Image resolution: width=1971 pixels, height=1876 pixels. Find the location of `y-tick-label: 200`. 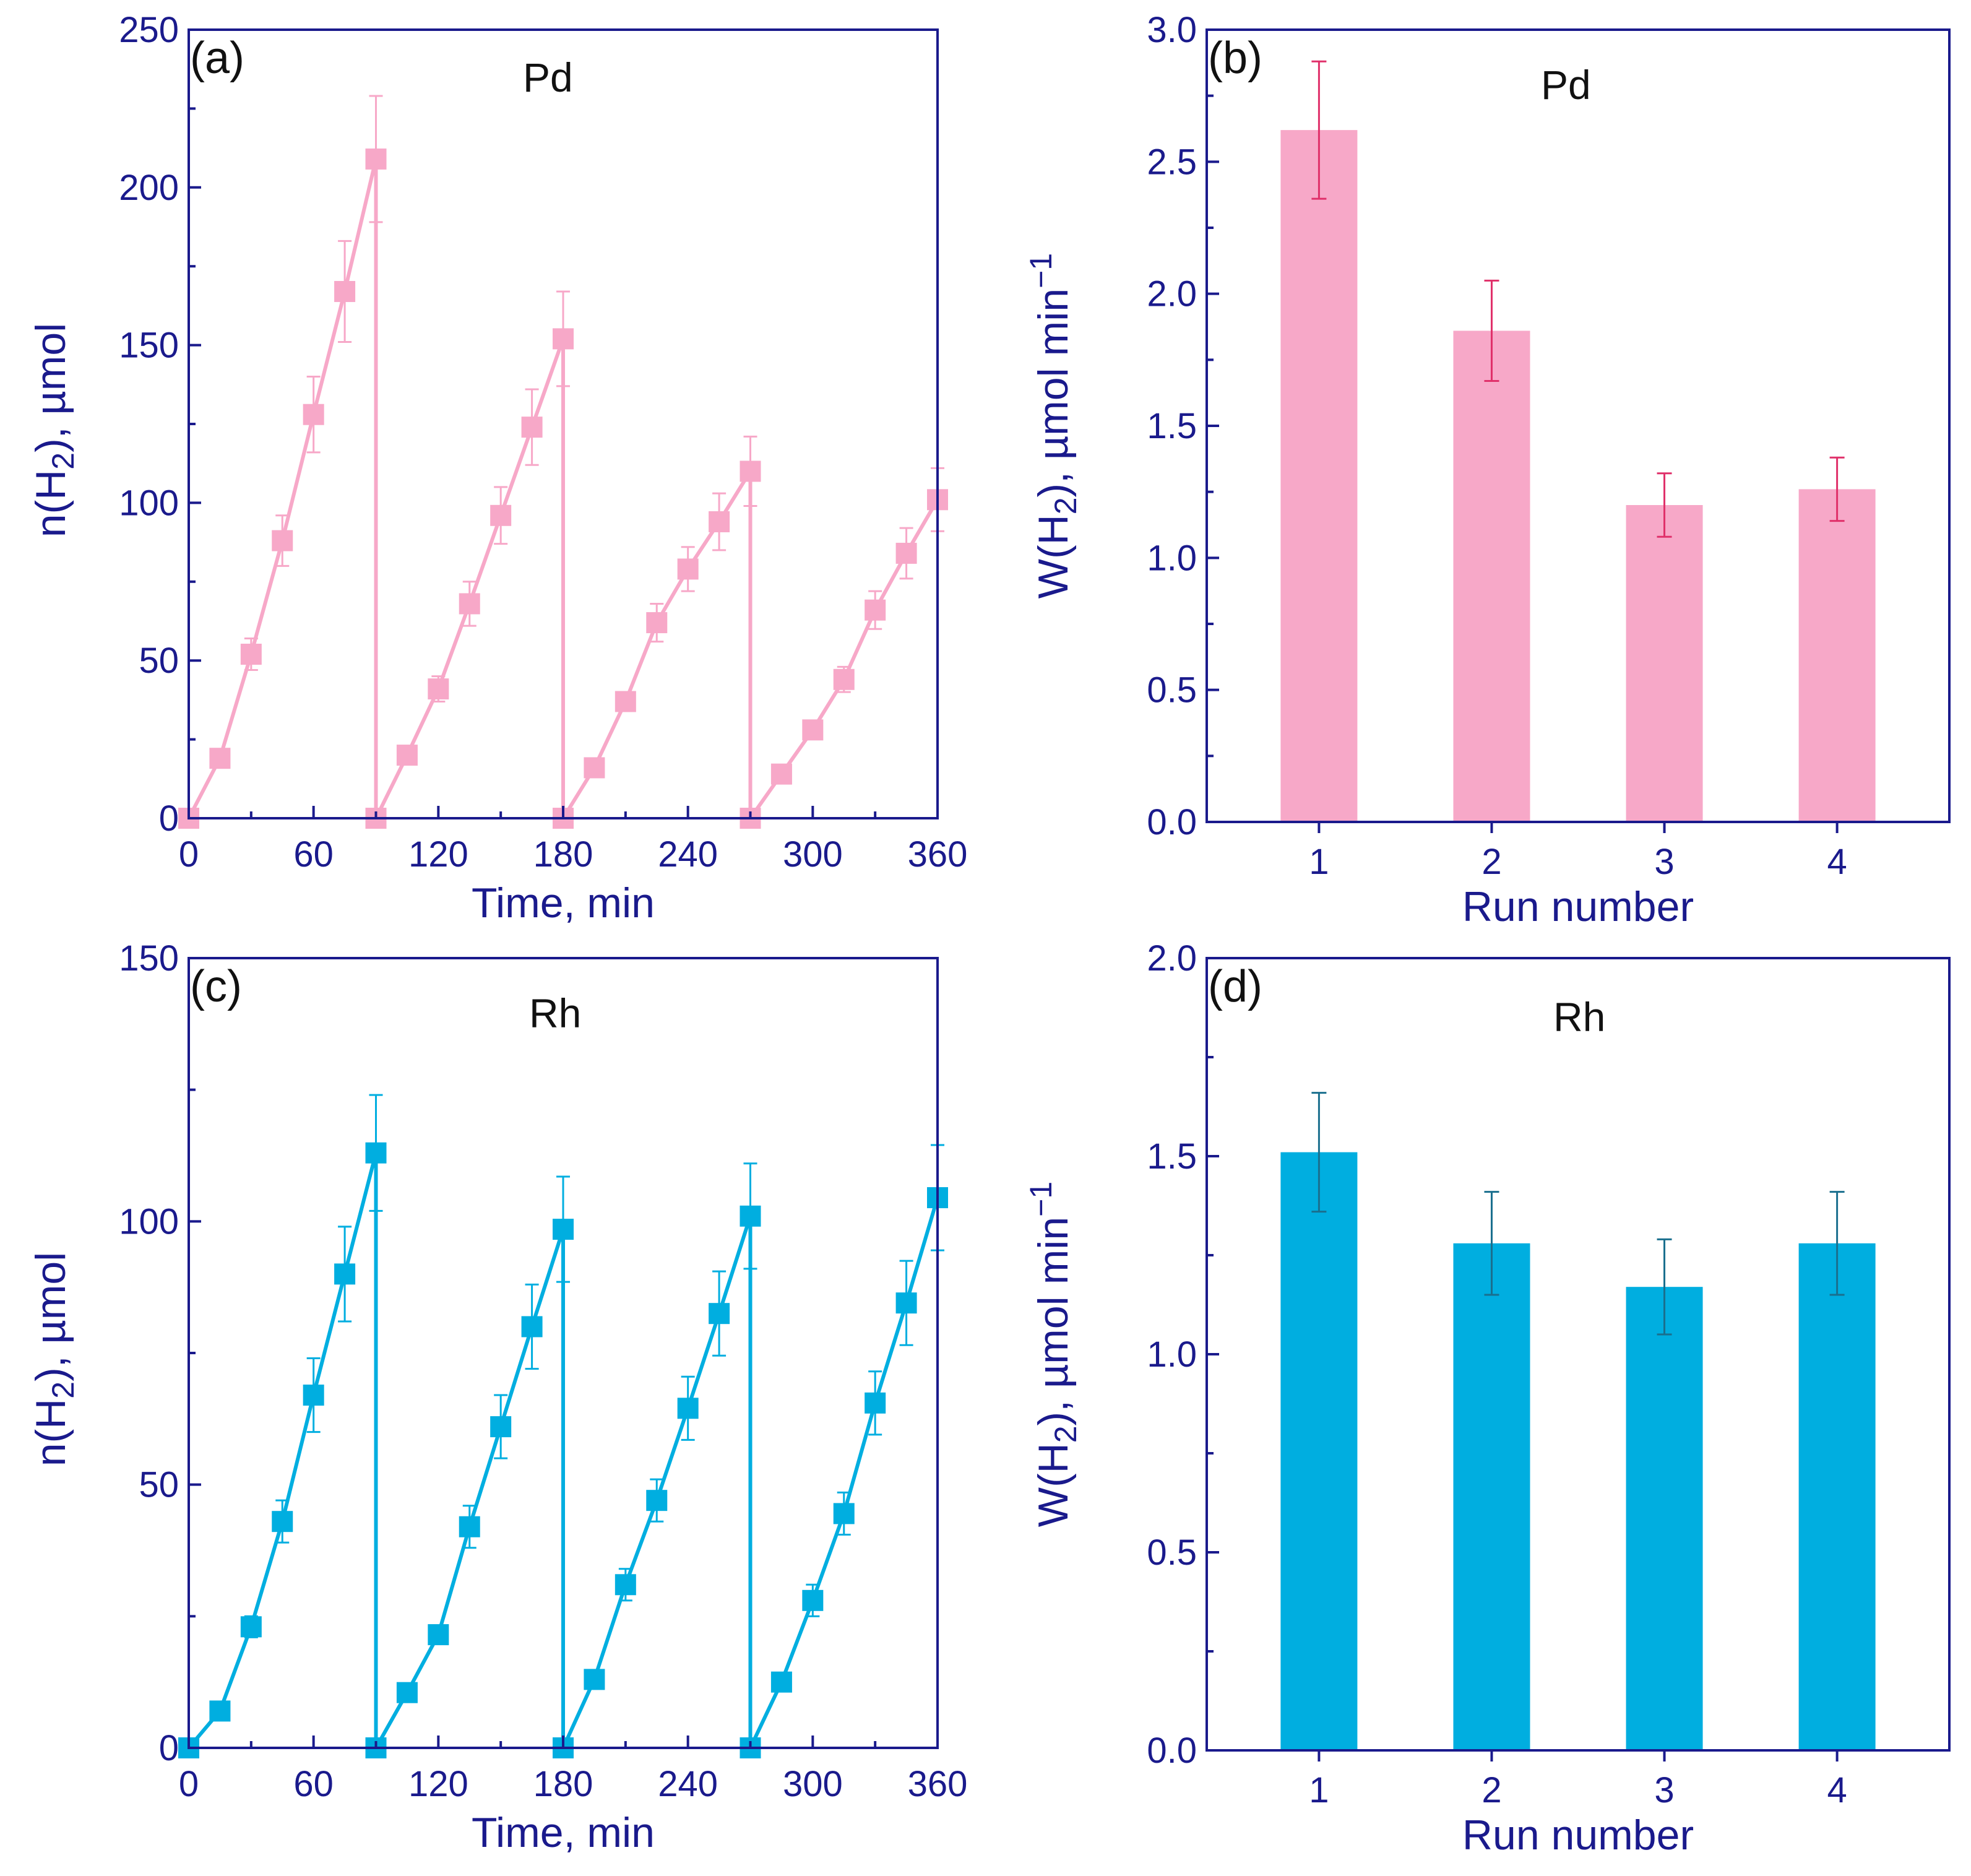

y-tick-label: 200 is located at coordinates (149, 188).